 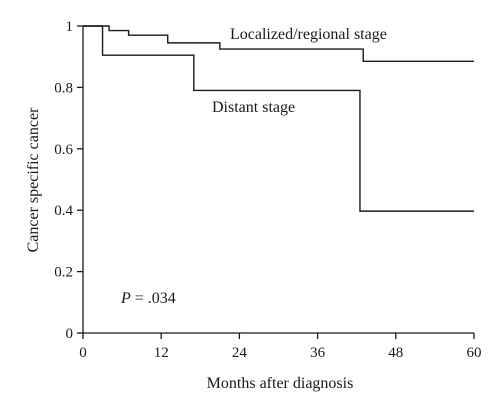 What do you see at coordinates (395, 353) in the screenshot?
I see `x-tick-label: 48` at bounding box center [395, 353].